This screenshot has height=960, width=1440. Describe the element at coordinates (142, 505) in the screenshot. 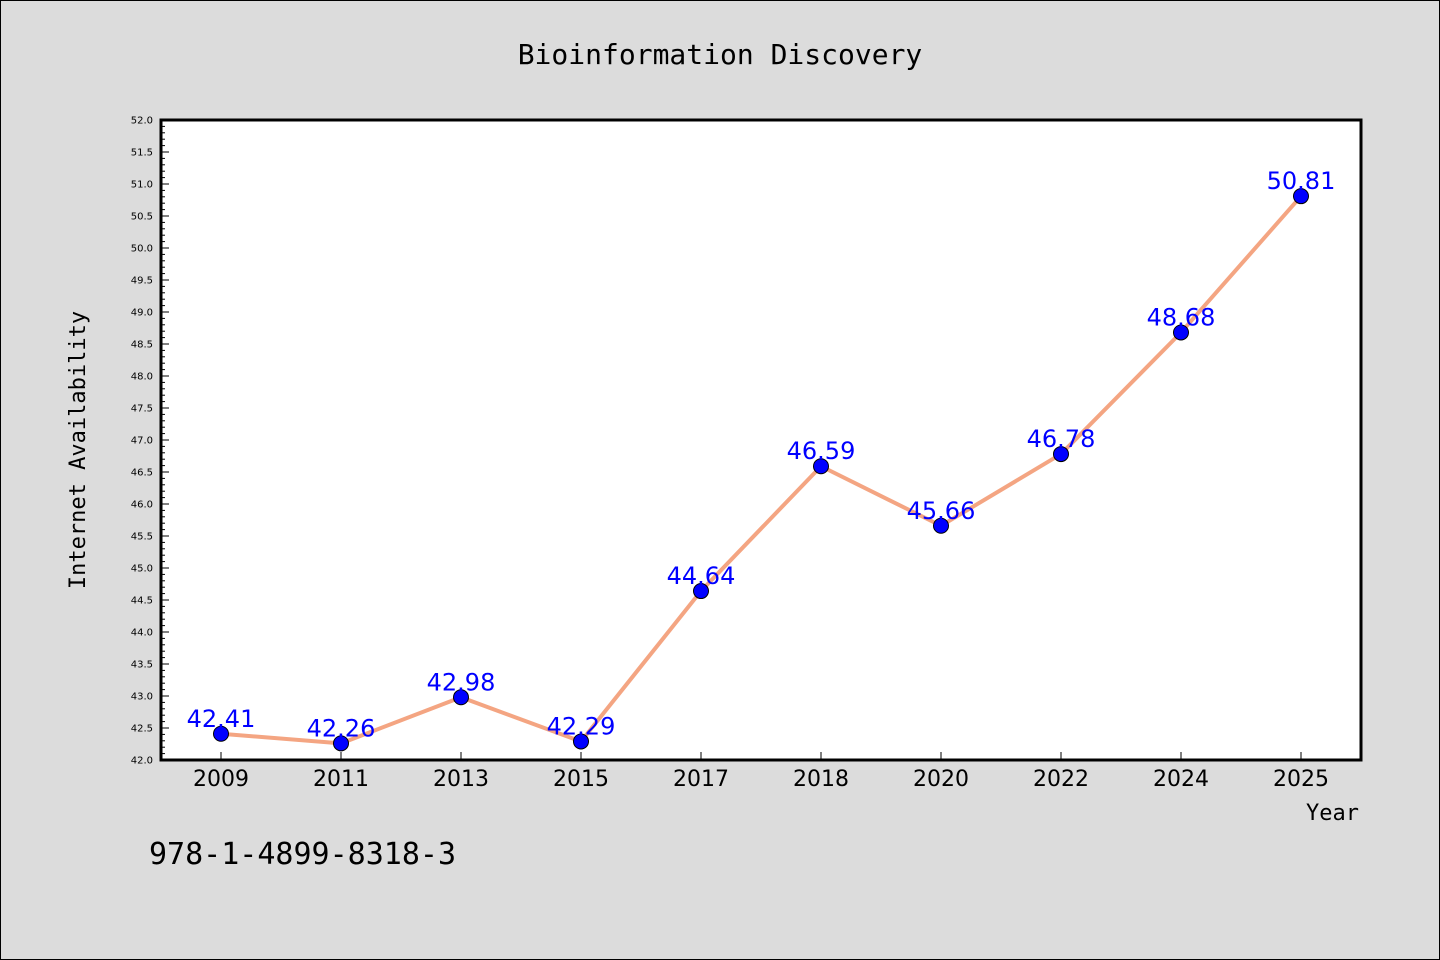

I see `y-tick-label: 46.0` at that location.